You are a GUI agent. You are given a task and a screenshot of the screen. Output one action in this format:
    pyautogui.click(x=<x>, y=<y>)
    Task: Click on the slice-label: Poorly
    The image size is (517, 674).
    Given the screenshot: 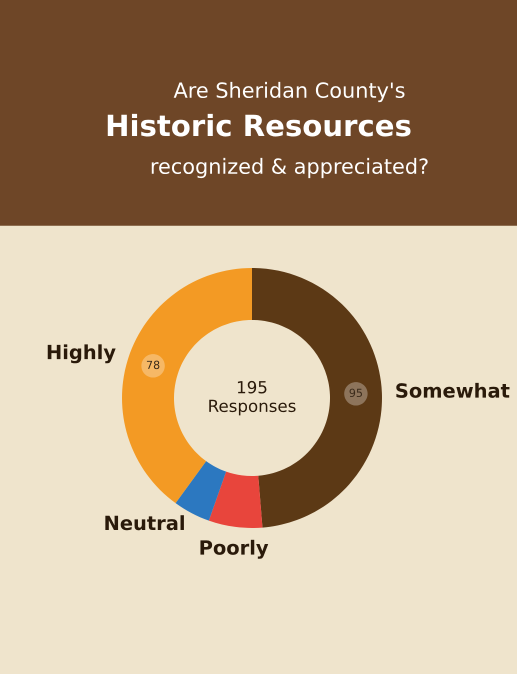 What is the action you would take?
    pyautogui.click(x=234, y=549)
    